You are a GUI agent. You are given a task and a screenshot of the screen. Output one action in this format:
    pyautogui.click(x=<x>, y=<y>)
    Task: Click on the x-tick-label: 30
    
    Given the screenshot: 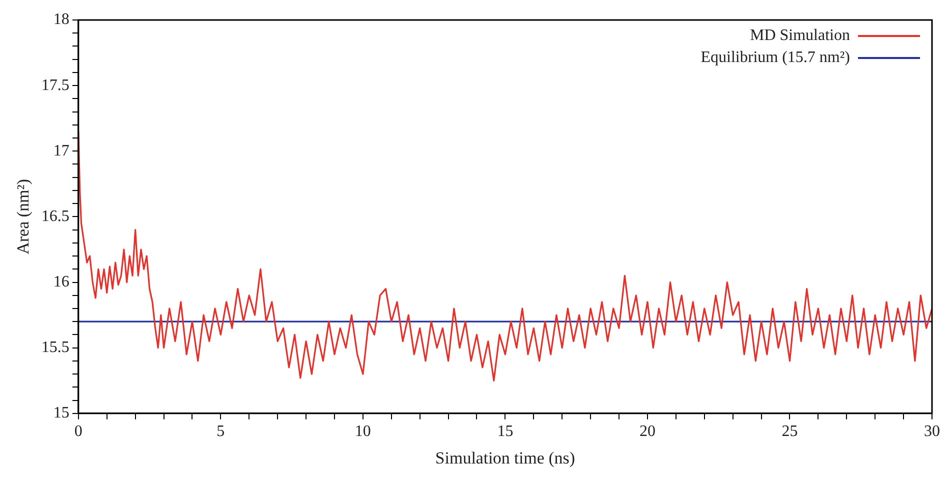 What is the action you would take?
    pyautogui.click(x=932, y=431)
    